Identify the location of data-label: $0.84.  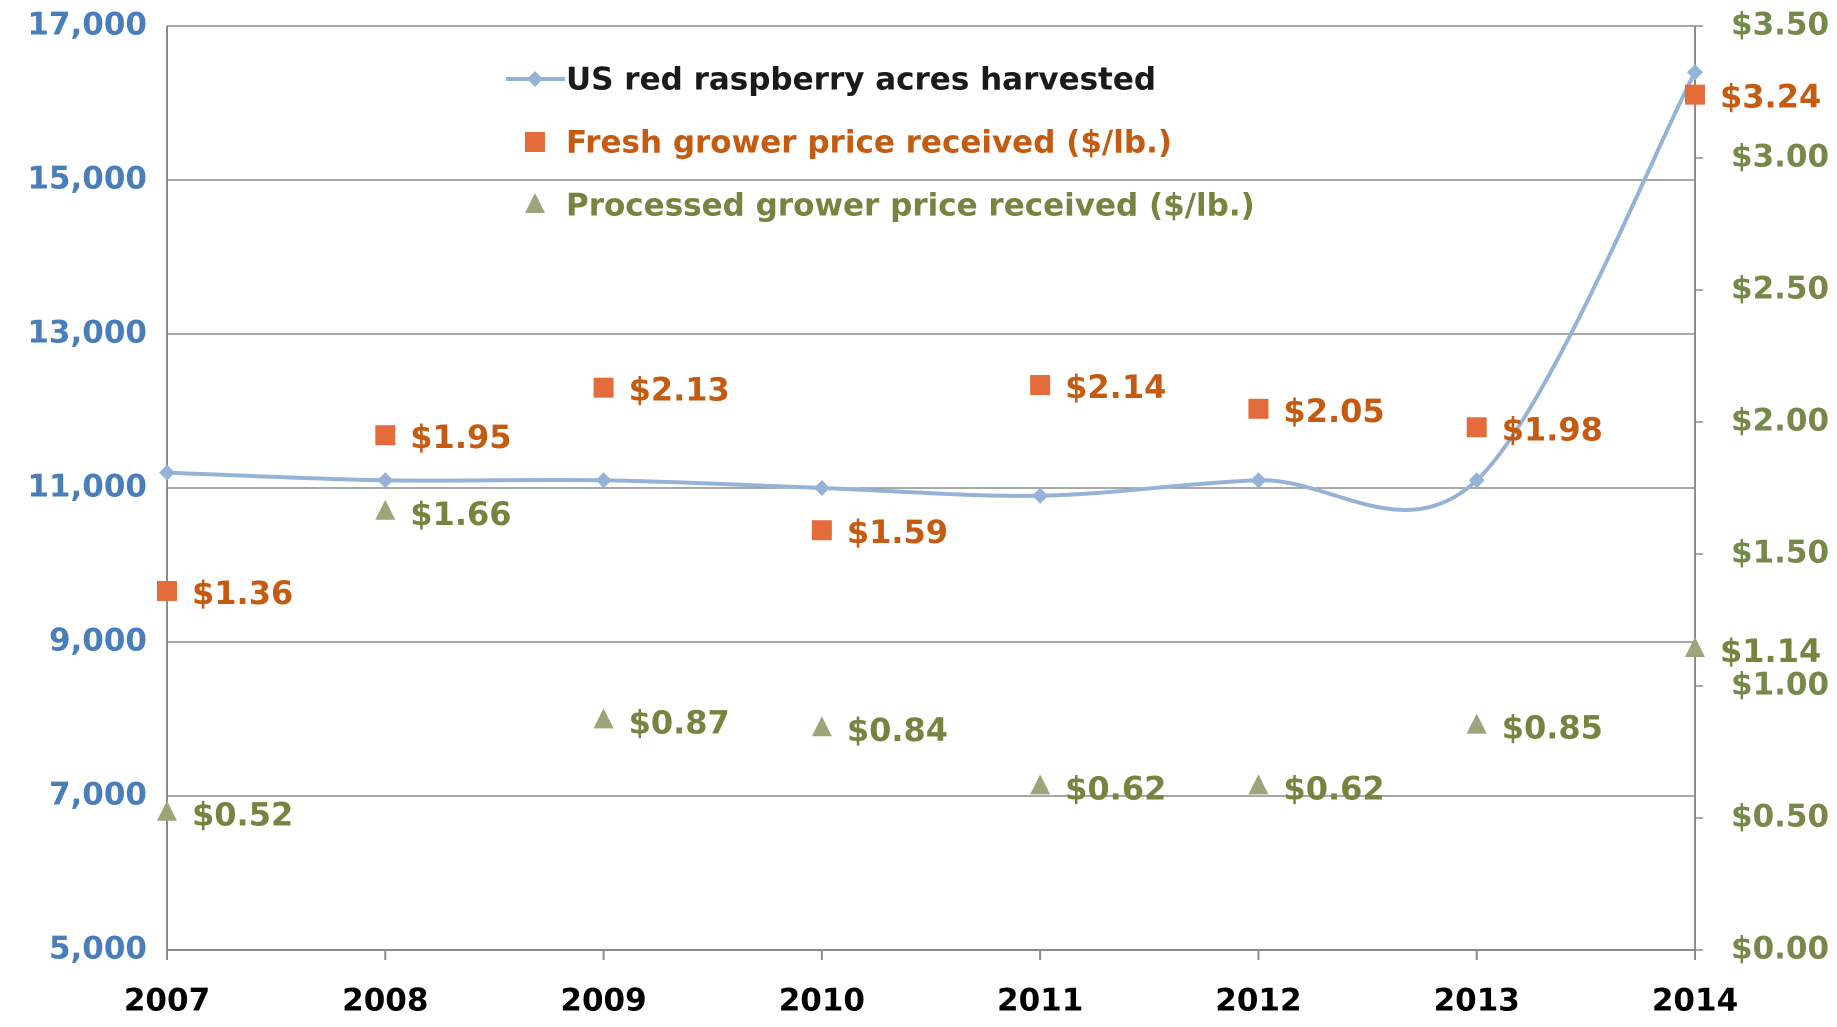
(897, 730).